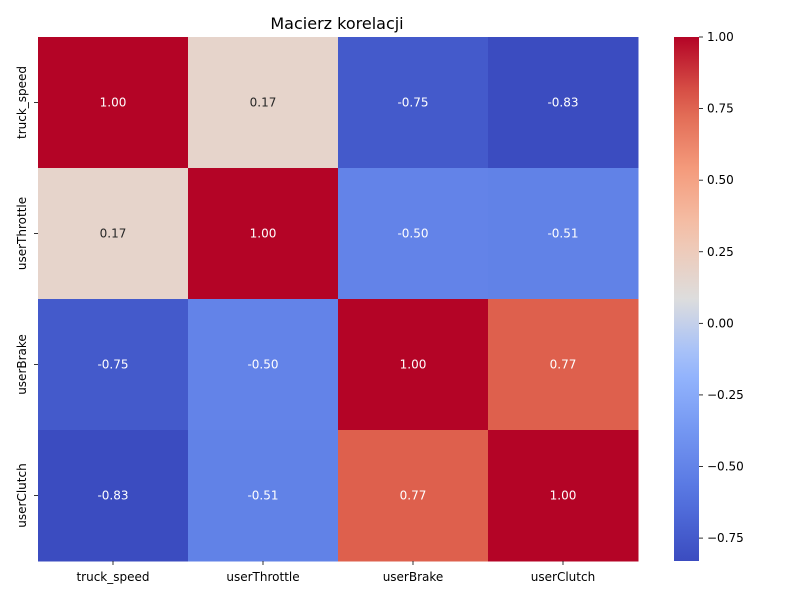  Describe the element at coordinates (725, 395) in the screenshot. I see `colorbar-tick-label: −0.25` at that location.